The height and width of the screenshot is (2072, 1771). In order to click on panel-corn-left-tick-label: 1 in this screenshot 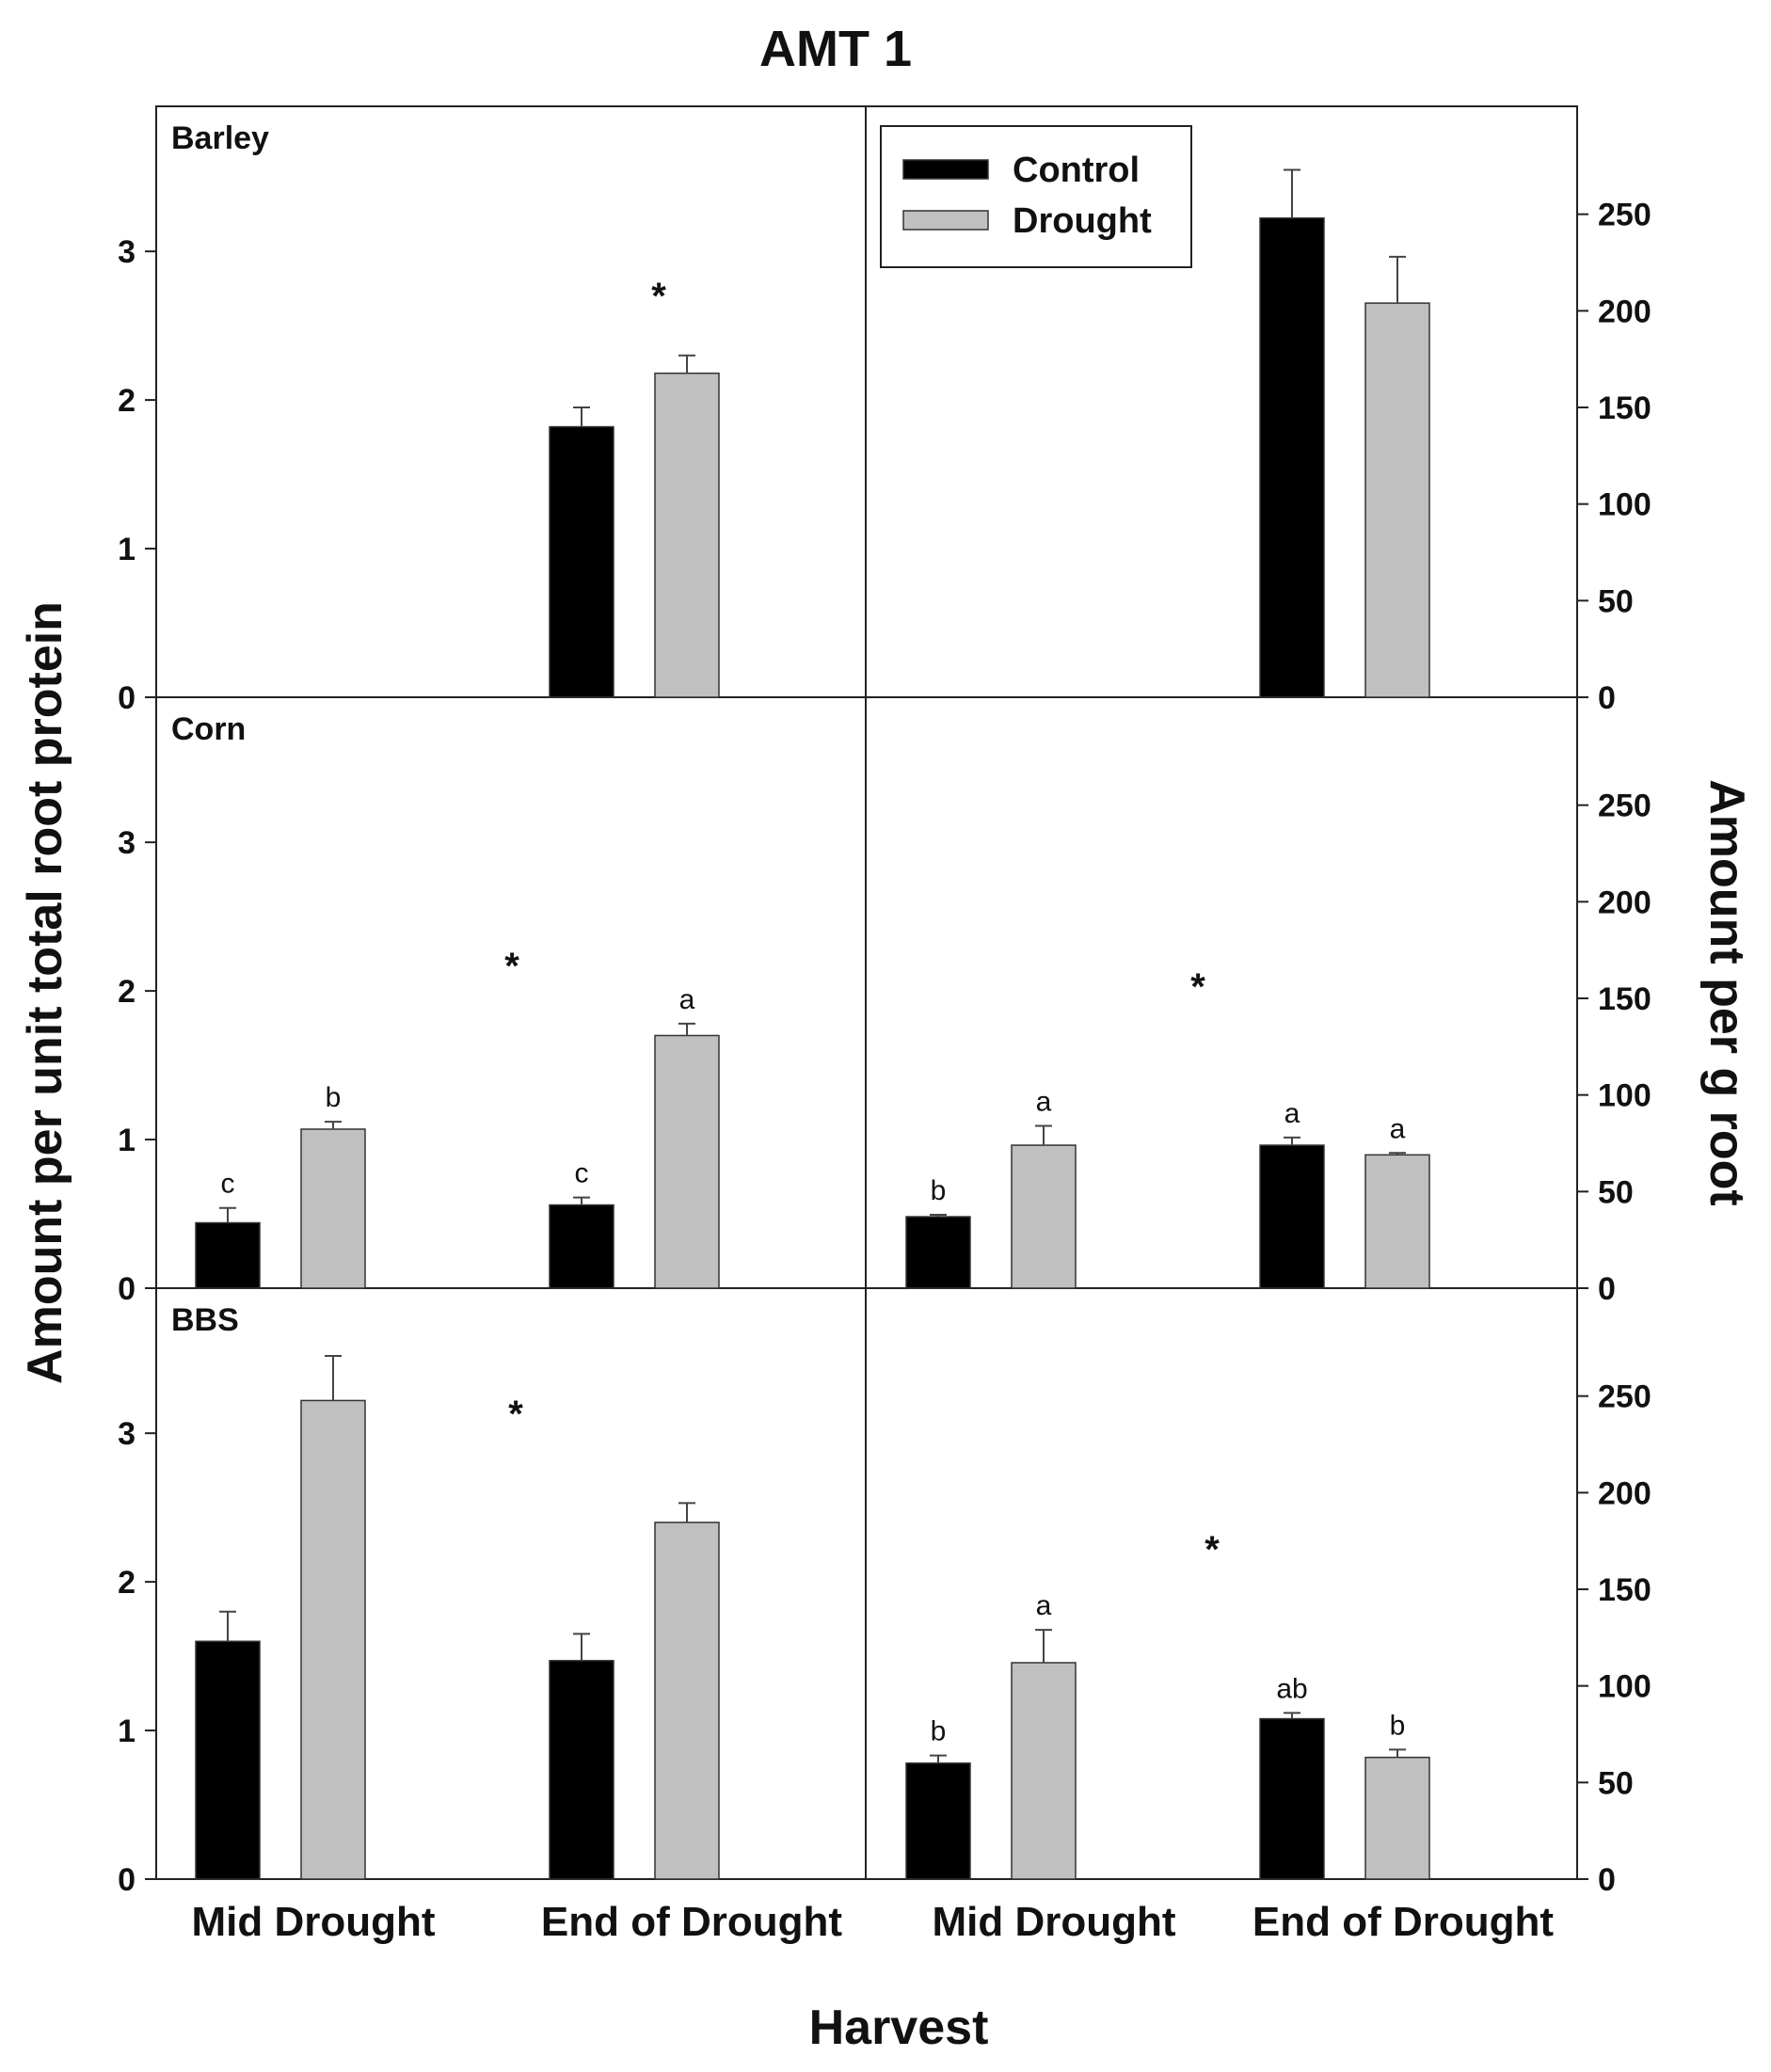, I will do `click(127, 1140)`.